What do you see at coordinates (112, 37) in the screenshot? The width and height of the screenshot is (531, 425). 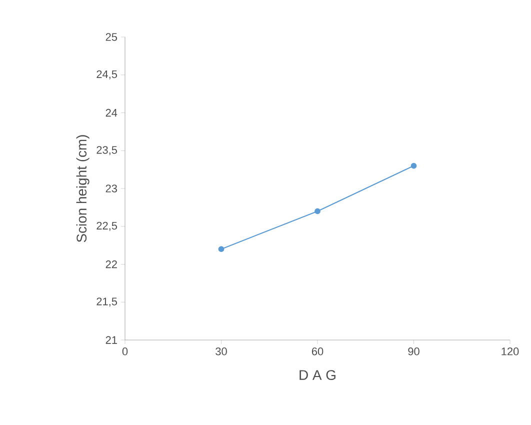 I see `y-tick-label: 25` at bounding box center [112, 37].